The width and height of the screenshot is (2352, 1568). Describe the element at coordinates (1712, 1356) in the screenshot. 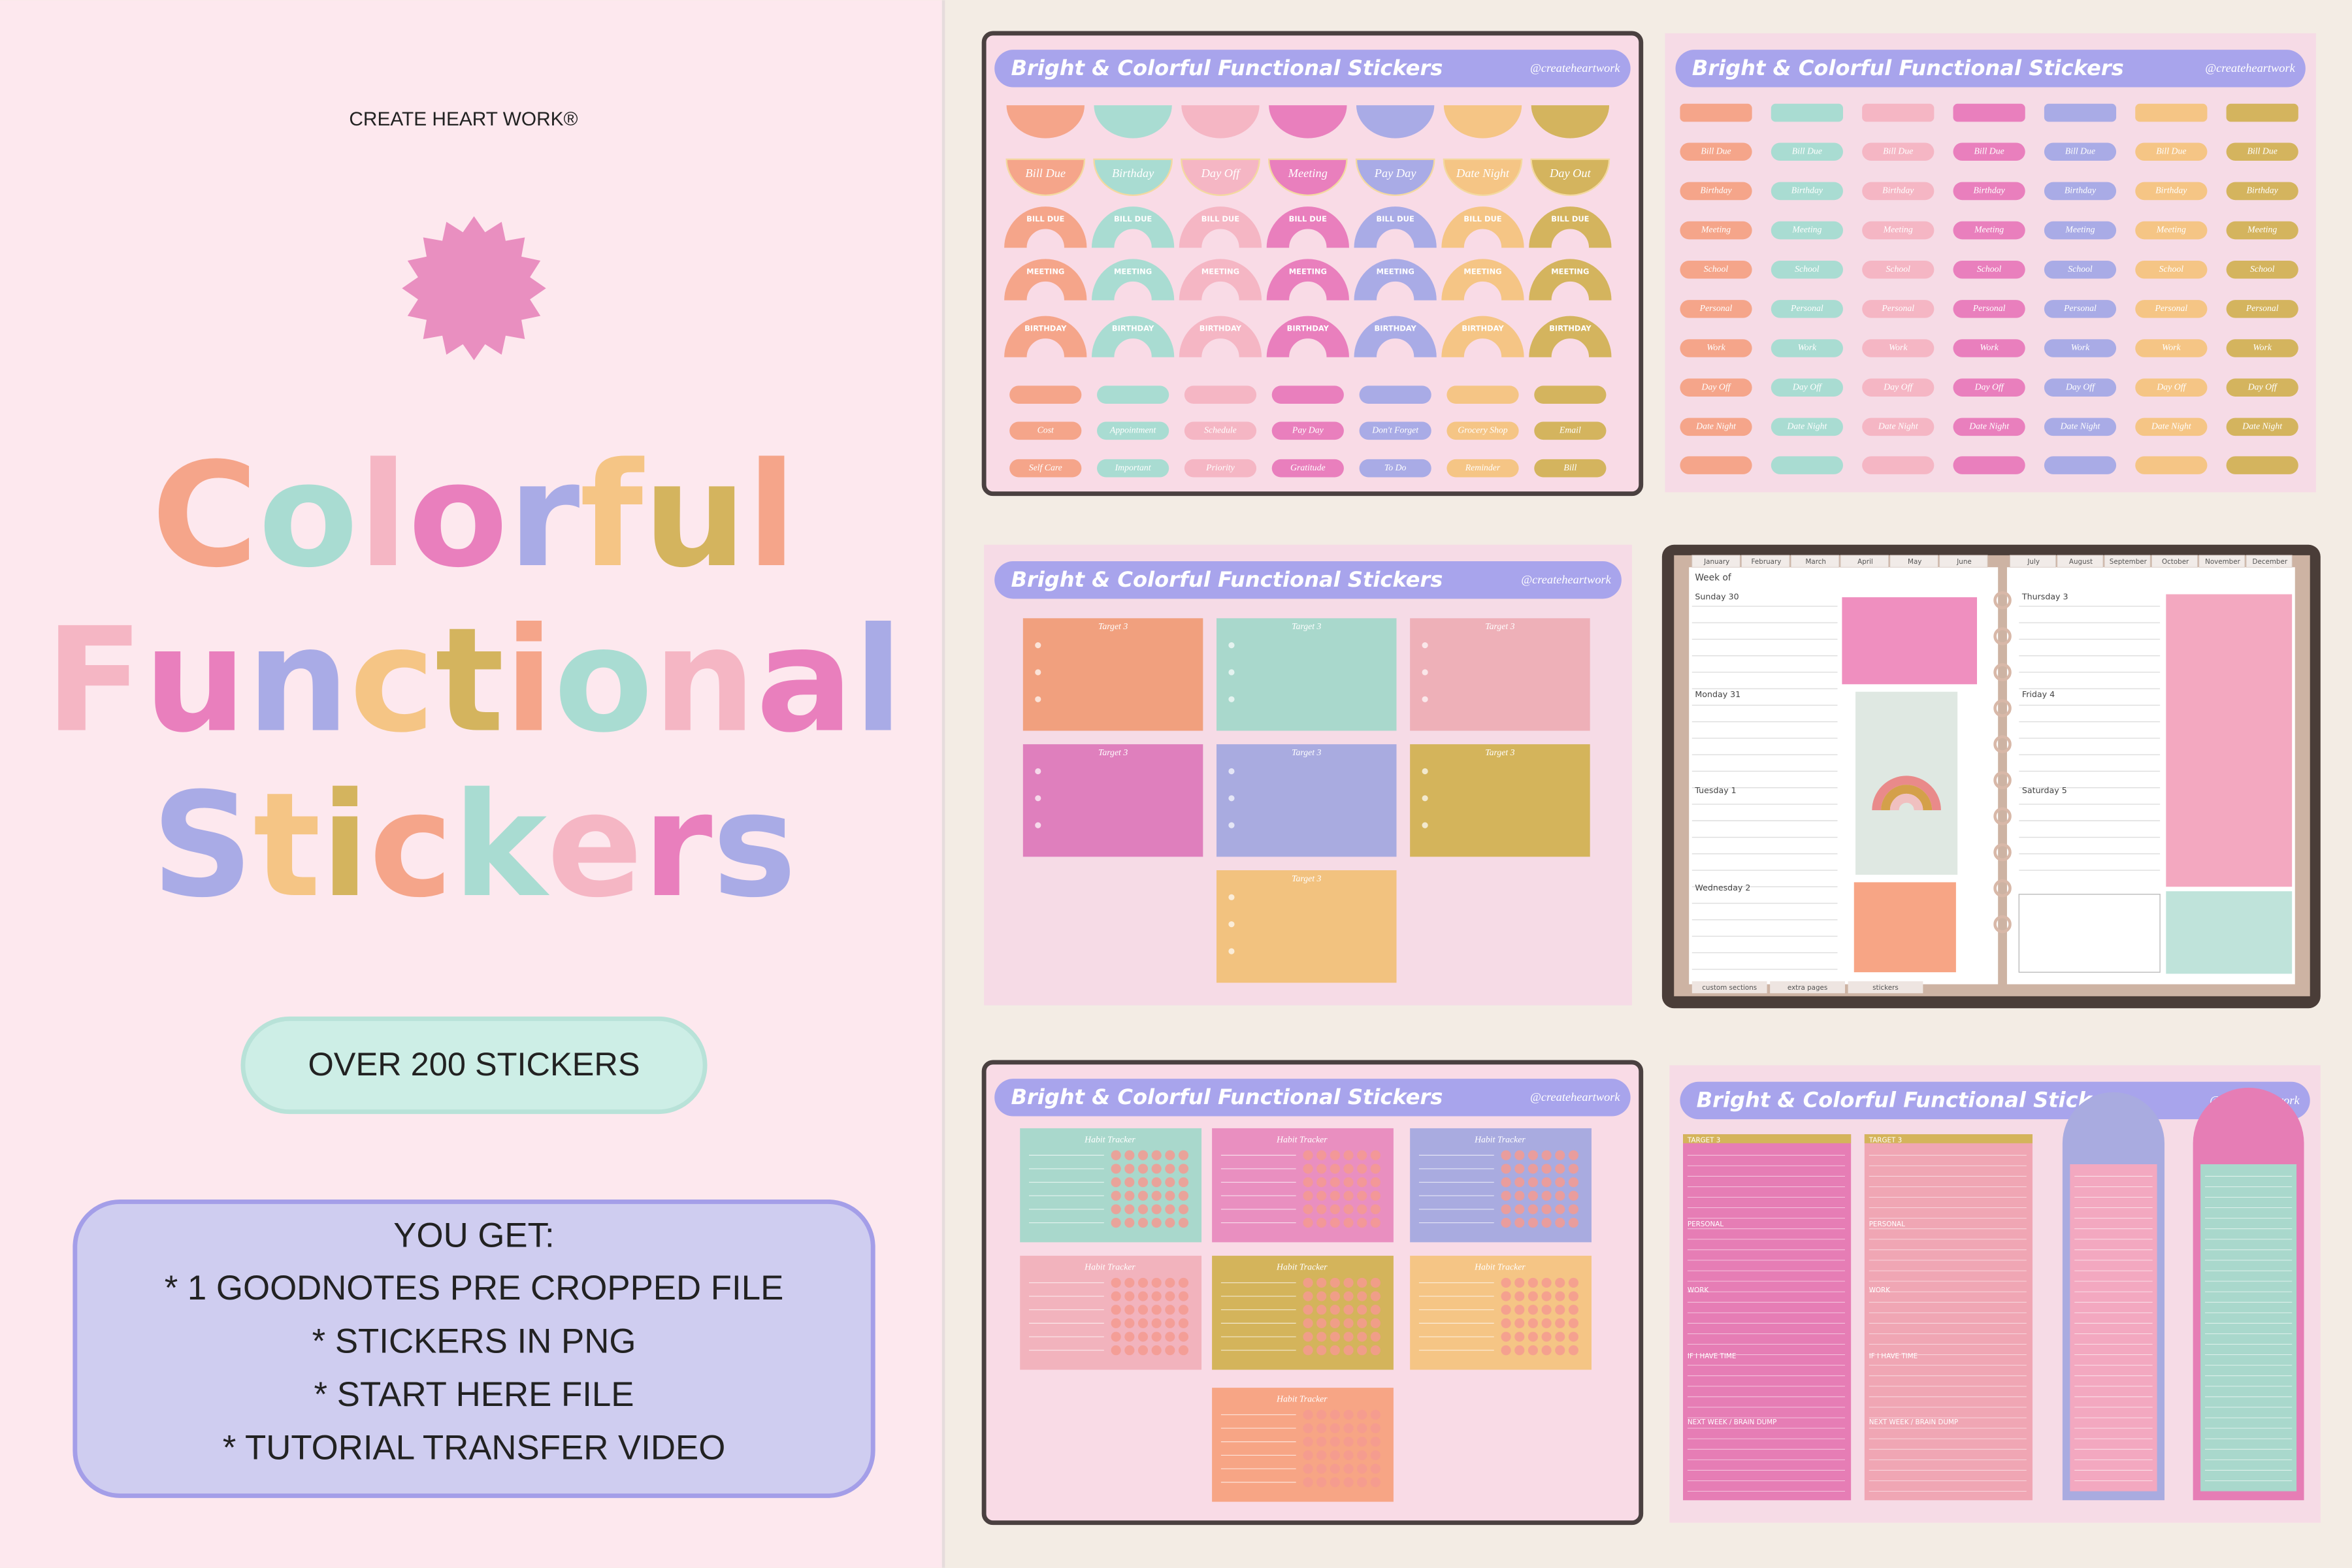

I see `section-label: IF I HAVE TIME` at that location.